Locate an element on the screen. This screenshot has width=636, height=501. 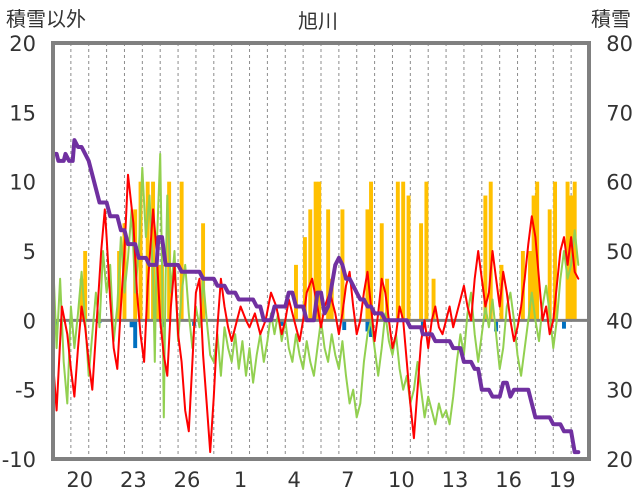
left-y-tick-labels: -10 -5 0 5 10 15 20 is located at coordinates (19, 252).